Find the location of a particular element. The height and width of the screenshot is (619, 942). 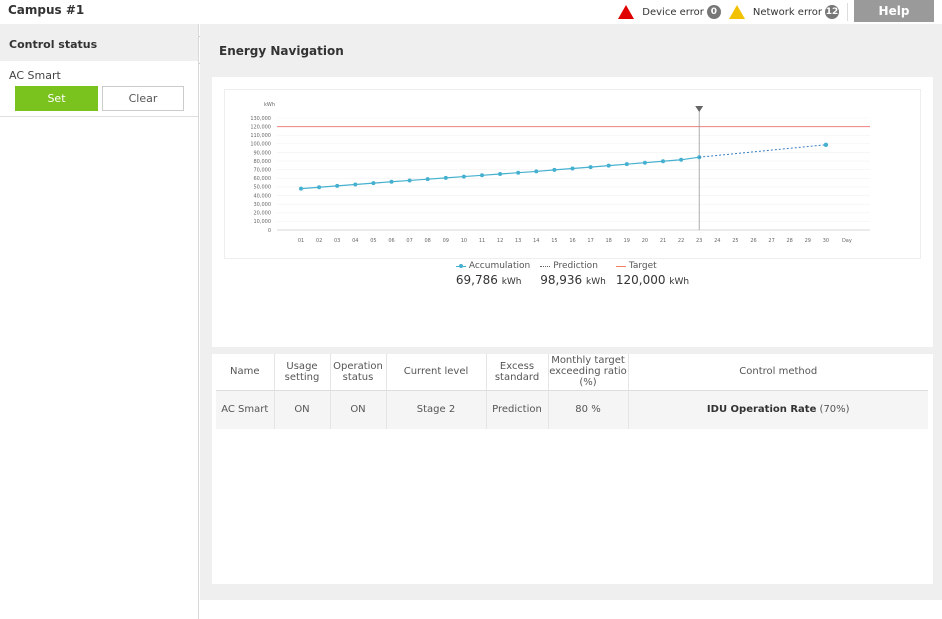

x-tick-label: 01 is located at coordinates (301, 241).